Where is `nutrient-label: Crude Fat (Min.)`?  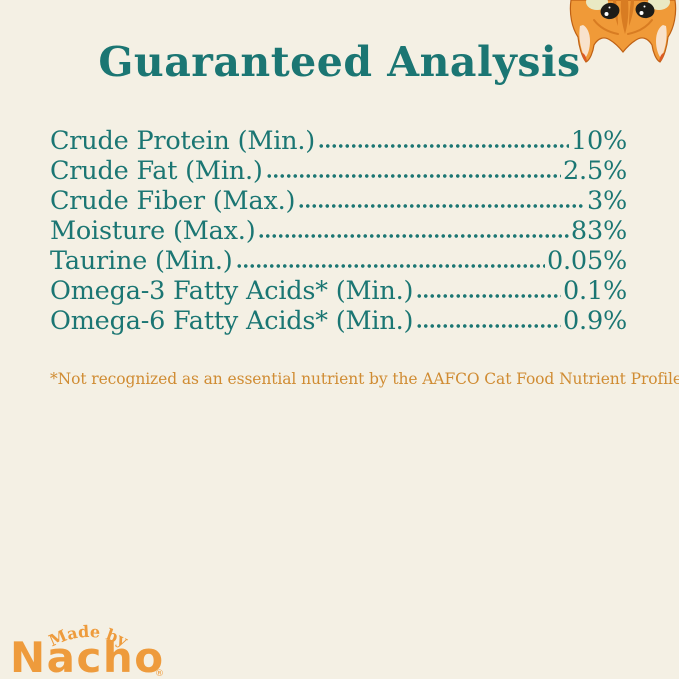
nutrient-label: Crude Fat (Min.) is located at coordinates (156, 171).